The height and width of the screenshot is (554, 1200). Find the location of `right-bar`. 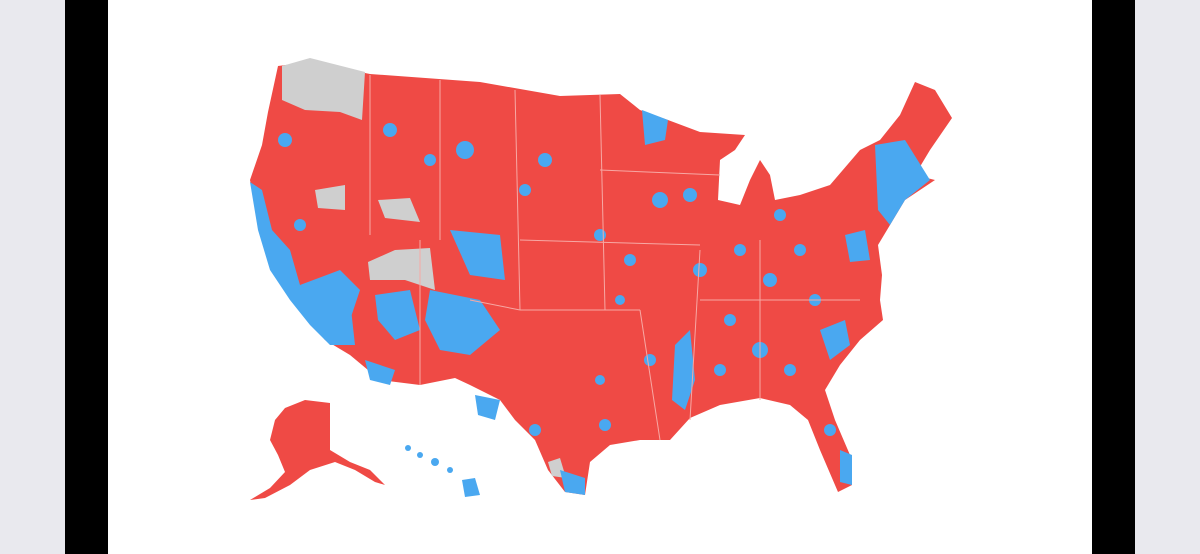

right-bar is located at coordinates (1113, 277).